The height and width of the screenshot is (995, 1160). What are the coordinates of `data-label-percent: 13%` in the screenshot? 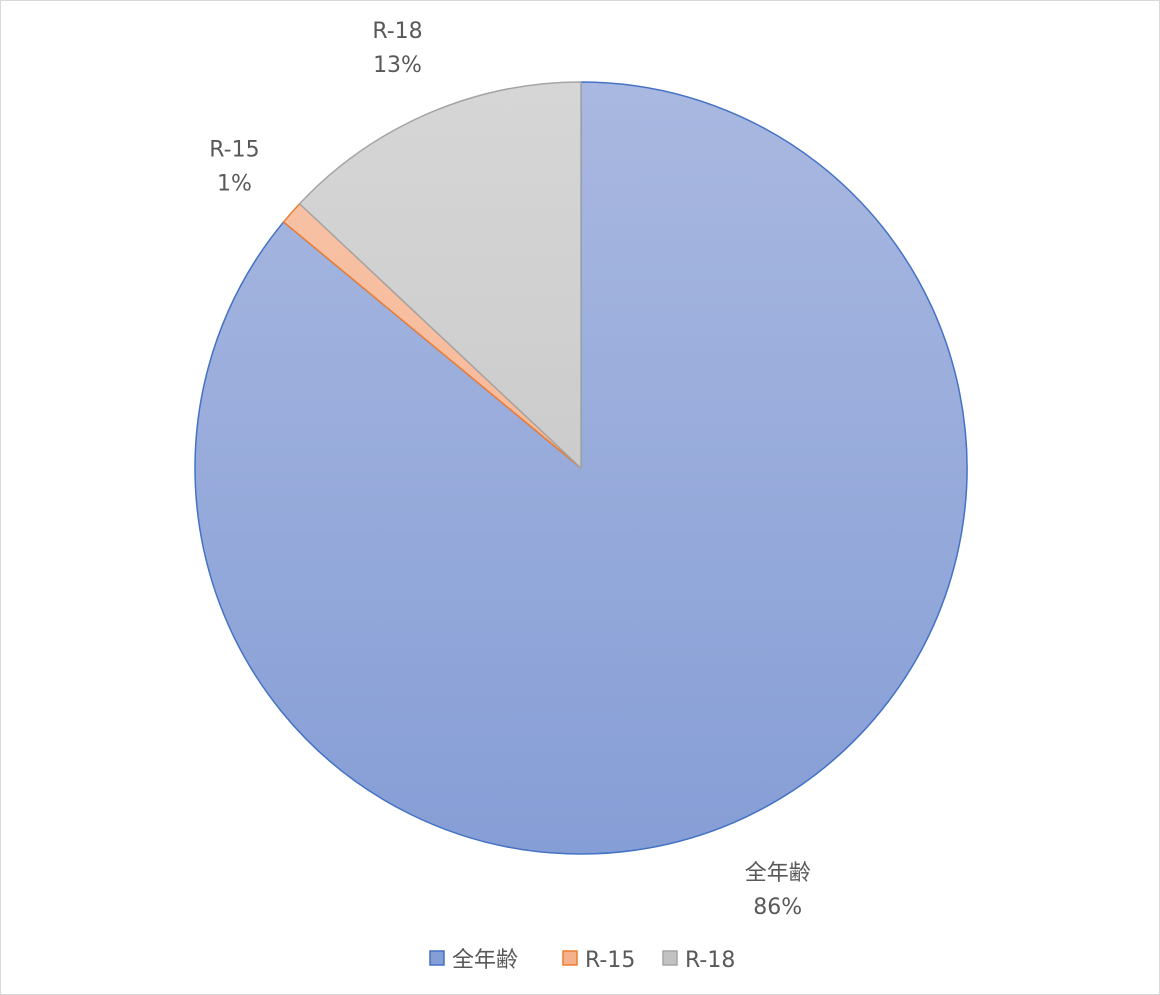 It's located at (397, 65).